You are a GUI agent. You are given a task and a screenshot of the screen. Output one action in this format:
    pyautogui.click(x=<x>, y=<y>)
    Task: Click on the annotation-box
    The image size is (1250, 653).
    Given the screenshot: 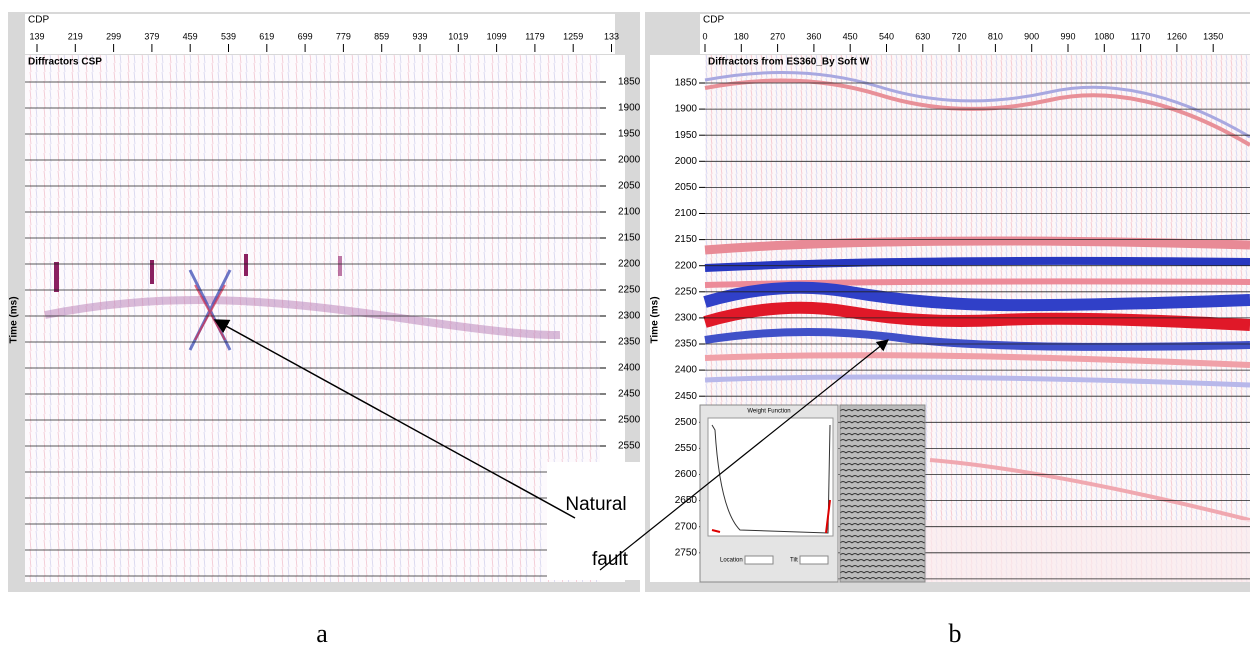 What is the action you would take?
    pyautogui.click(x=593, y=521)
    